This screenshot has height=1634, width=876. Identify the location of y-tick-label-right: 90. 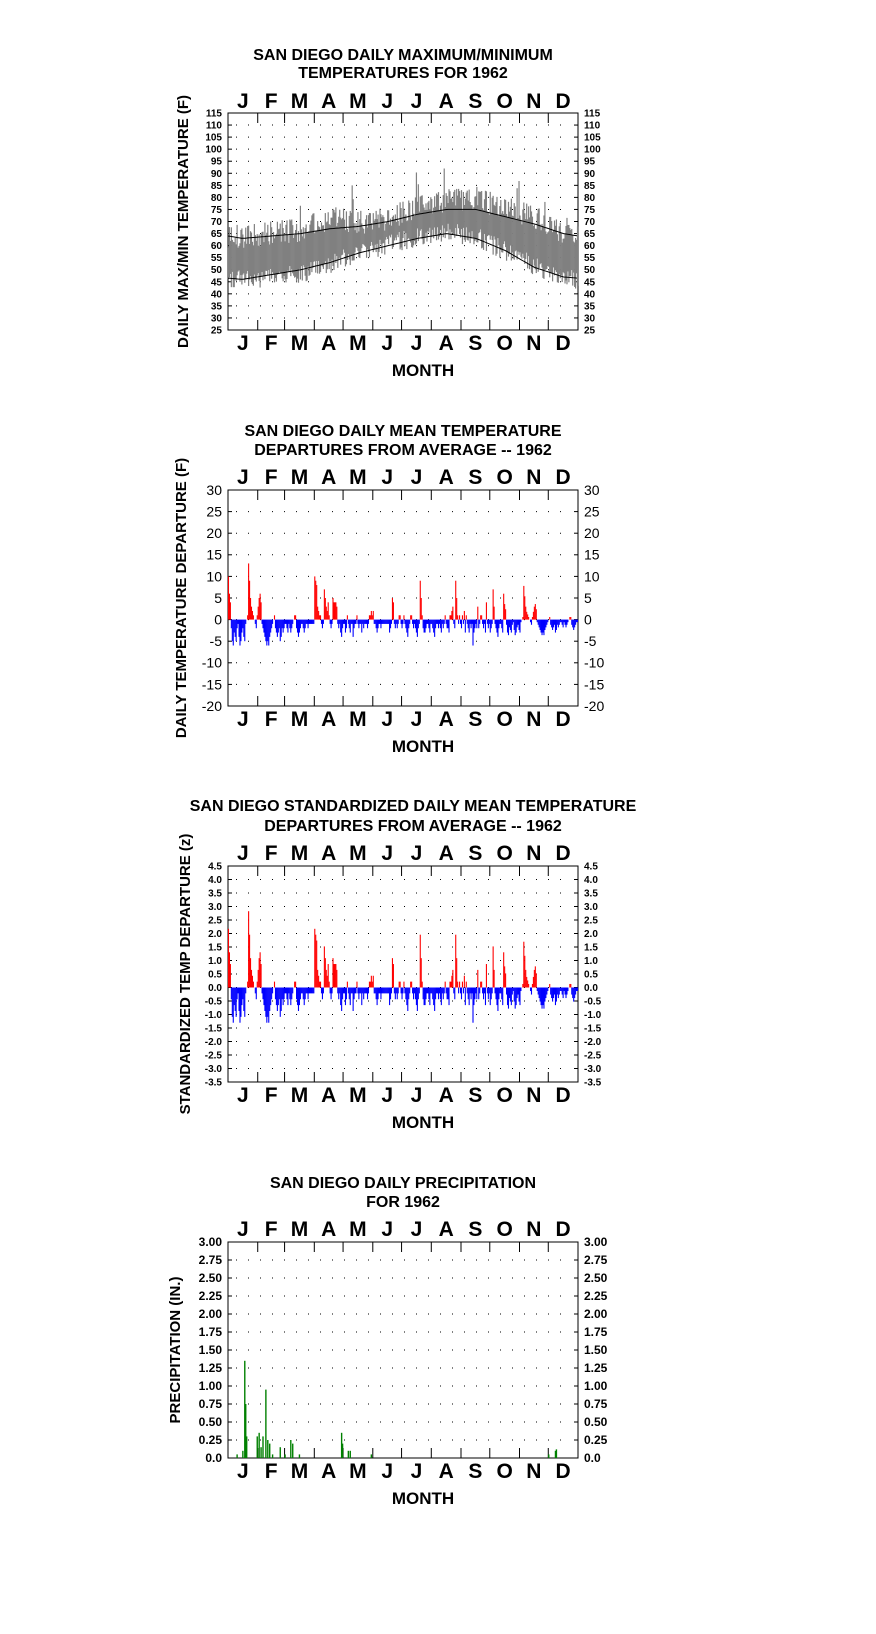
(590, 174).